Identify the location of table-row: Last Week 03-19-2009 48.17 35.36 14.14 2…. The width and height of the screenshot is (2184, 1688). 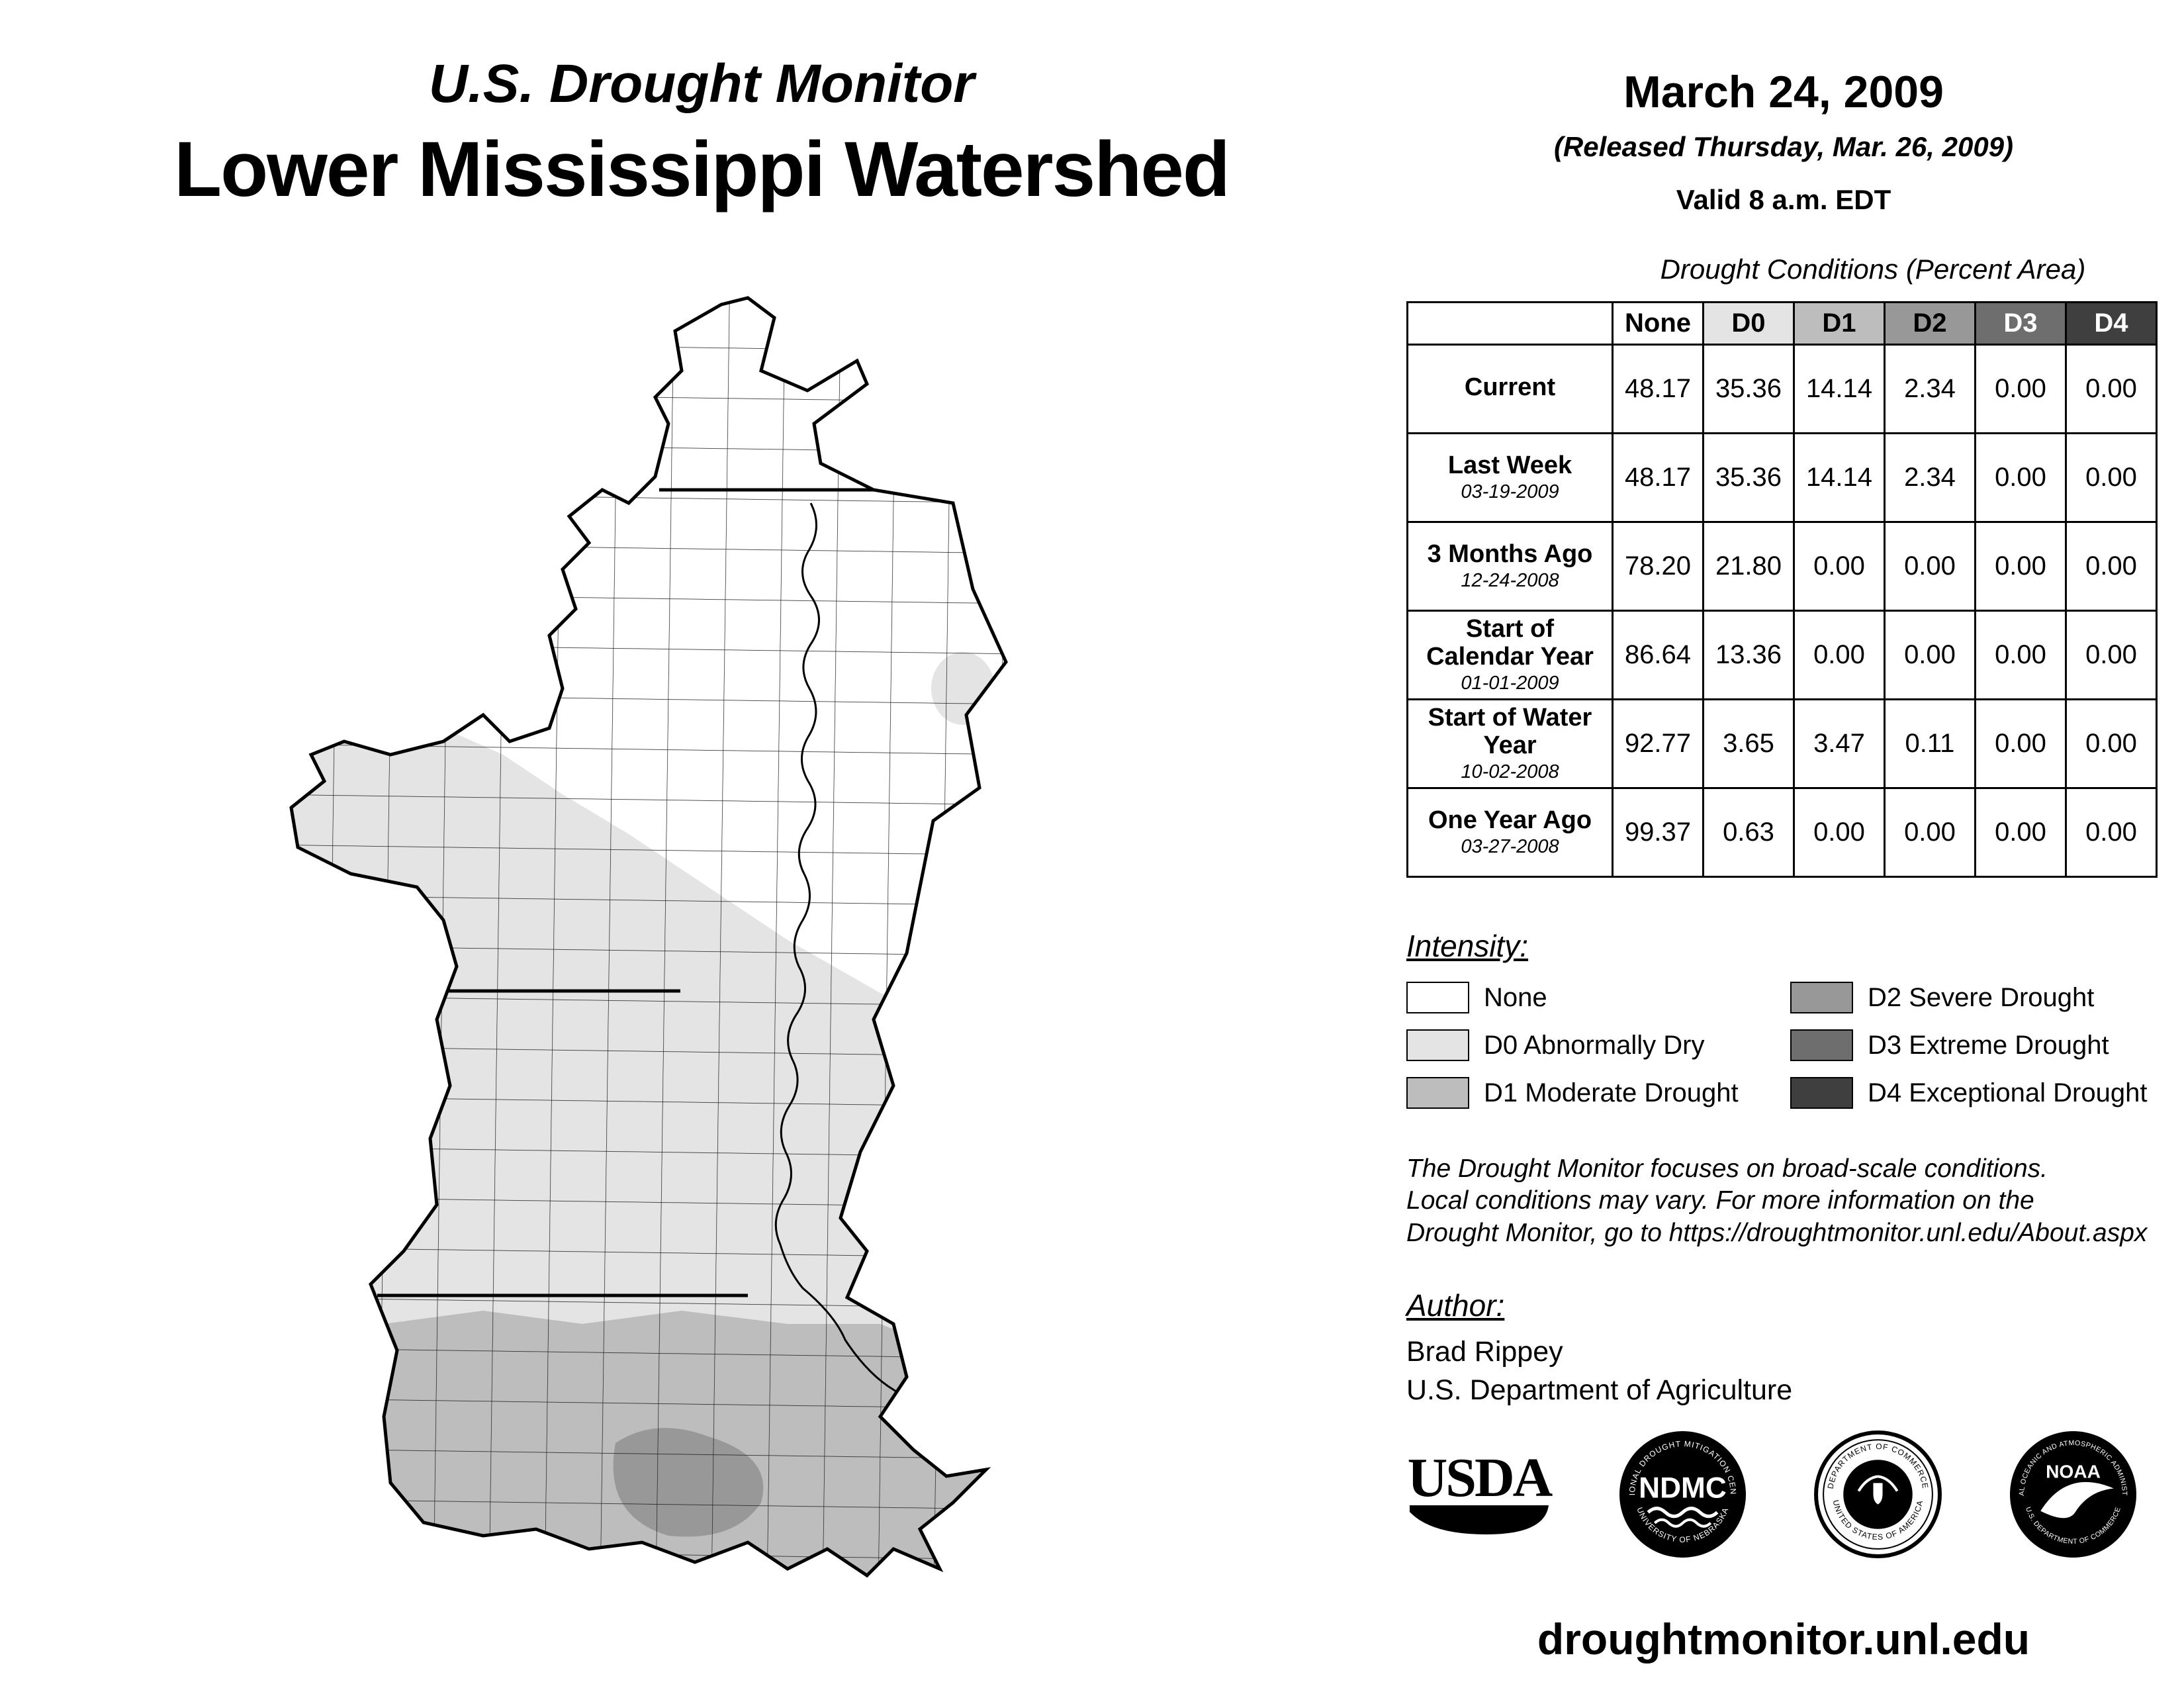
(1782, 477).